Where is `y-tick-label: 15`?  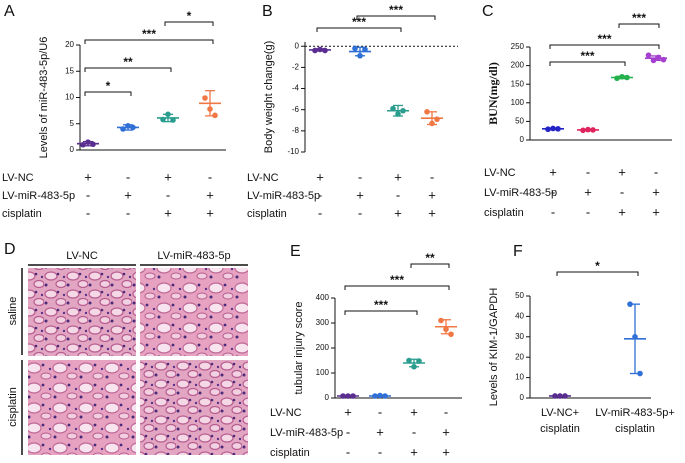
y-tick-label: 15 is located at coordinates (69, 70).